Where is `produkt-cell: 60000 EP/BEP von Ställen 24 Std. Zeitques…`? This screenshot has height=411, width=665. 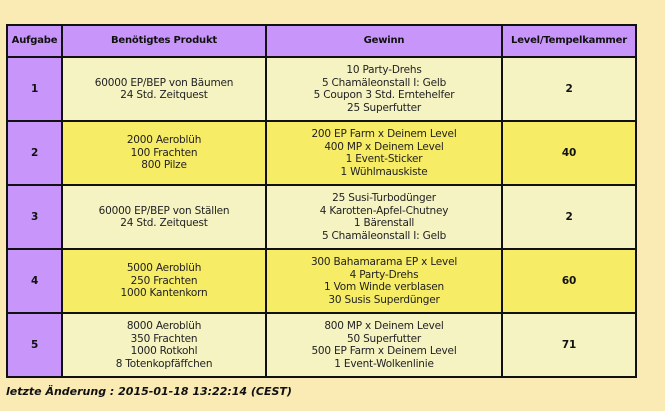
produkt-cell: 60000 EP/BEP von Ställen 24 Std. Zeitques… is located at coordinates (164, 217).